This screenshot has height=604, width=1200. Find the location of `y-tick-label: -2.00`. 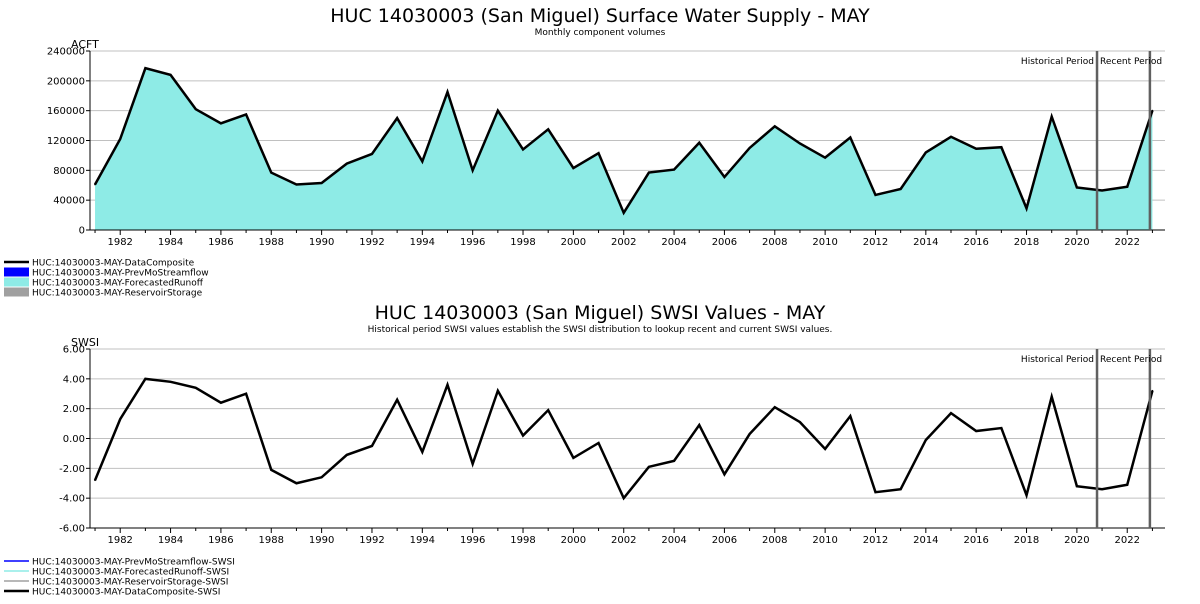

y-tick-label: -2.00 is located at coordinates (72, 469).